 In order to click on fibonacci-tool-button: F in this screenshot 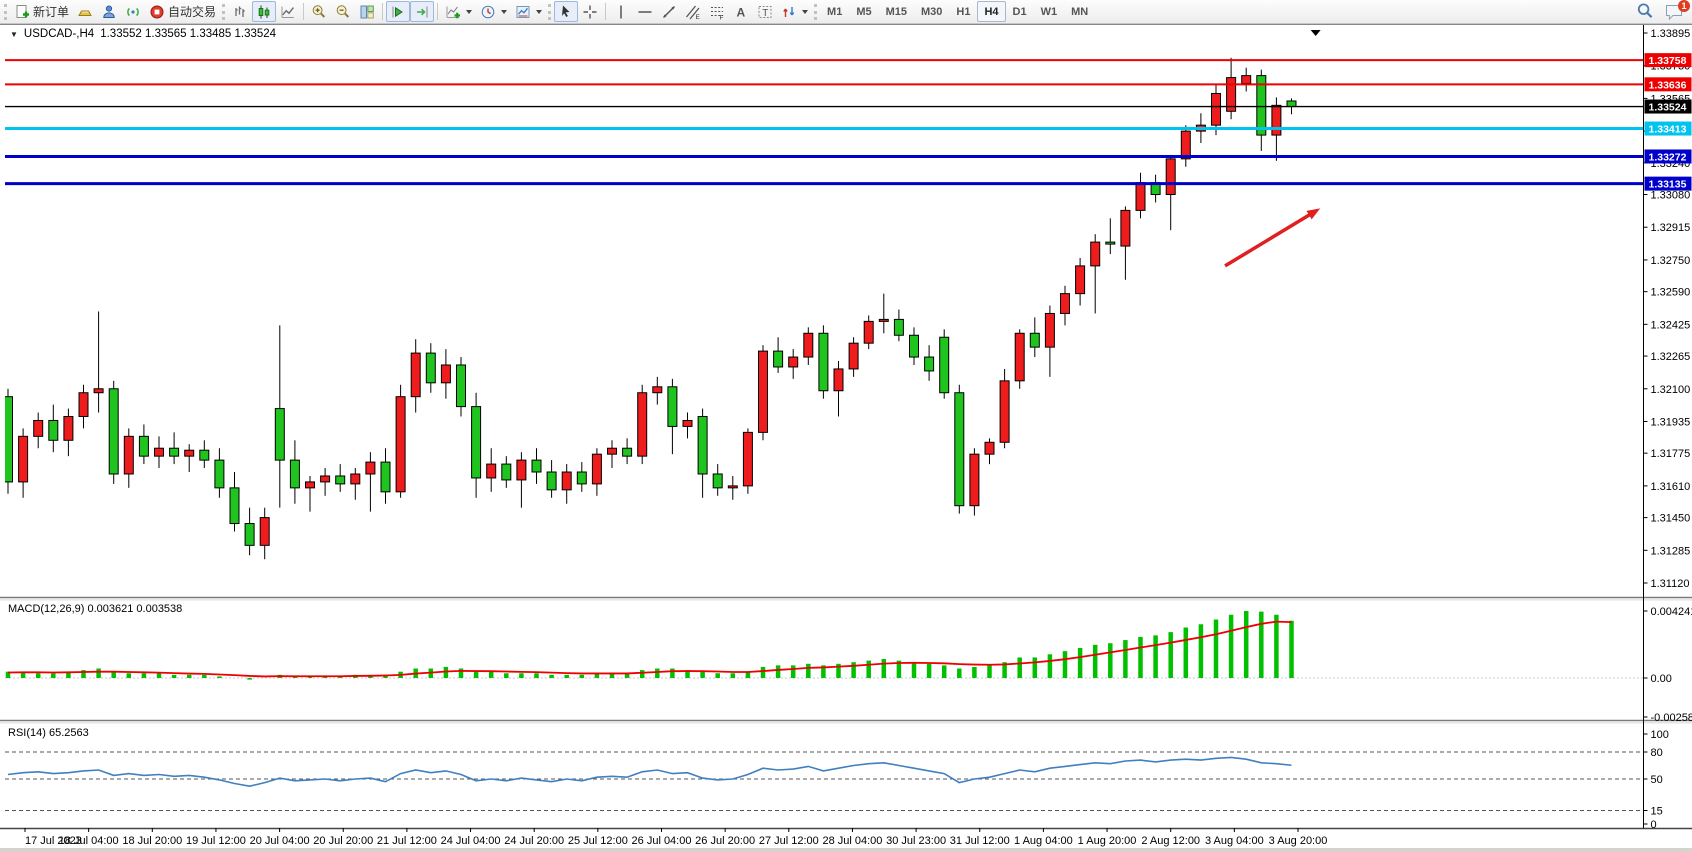, I will do `click(717, 11)`.